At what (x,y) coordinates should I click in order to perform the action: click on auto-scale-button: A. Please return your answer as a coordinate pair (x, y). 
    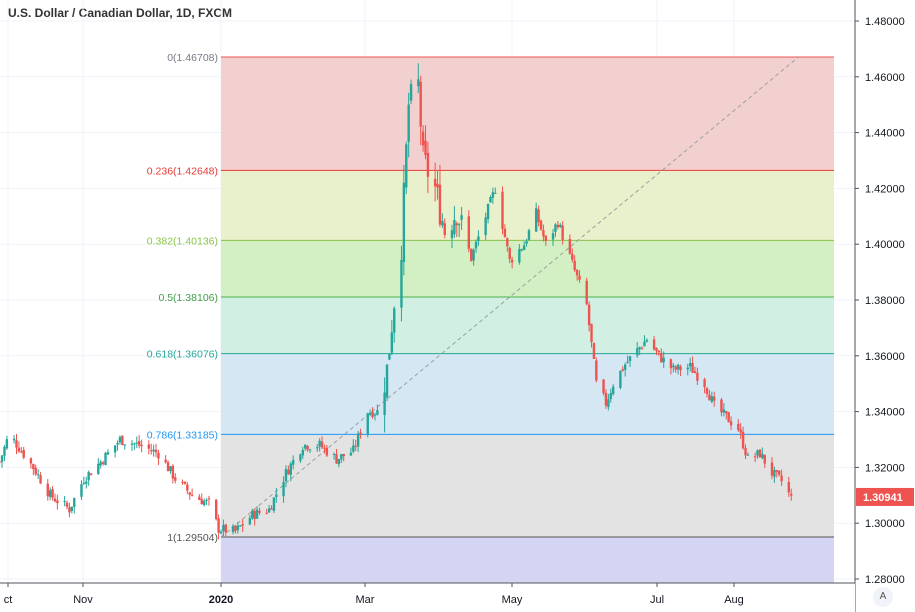
    Looking at the image, I should click on (883, 597).